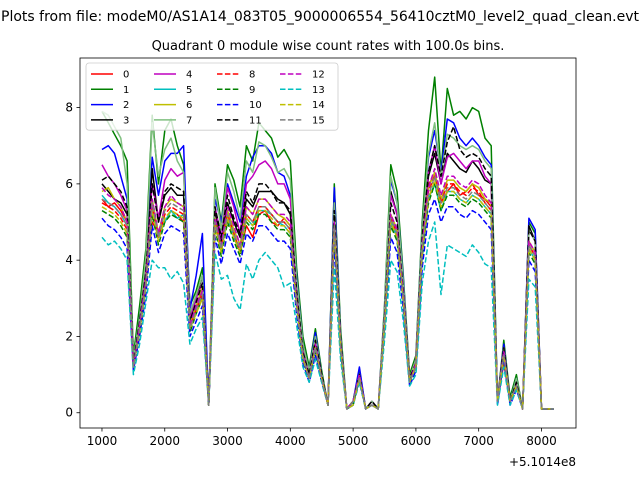 The height and width of the screenshot is (480, 640). What do you see at coordinates (478, 441) in the screenshot?
I see `x-tick-label: 7000` at bounding box center [478, 441].